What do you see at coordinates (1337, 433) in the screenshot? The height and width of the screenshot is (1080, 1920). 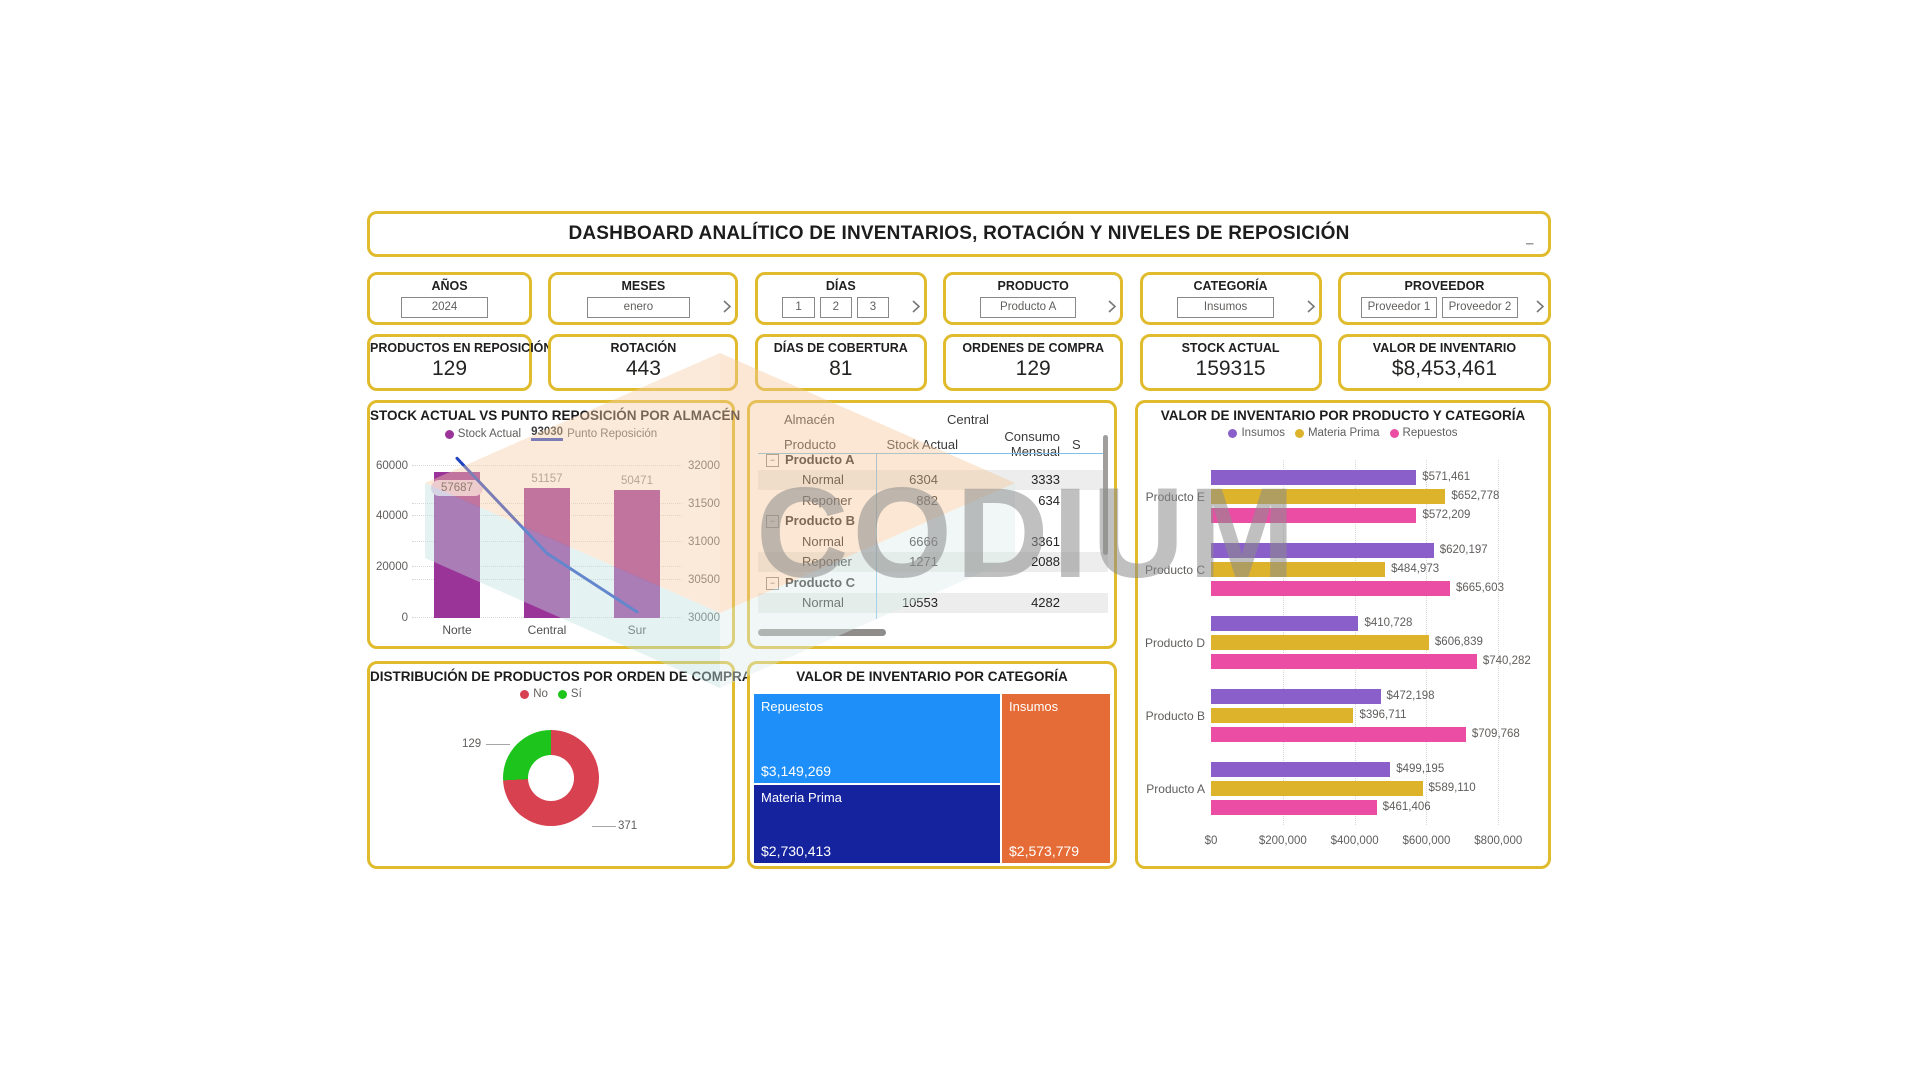 I see `legend-item-materia-prima: Materia Prima` at bounding box center [1337, 433].